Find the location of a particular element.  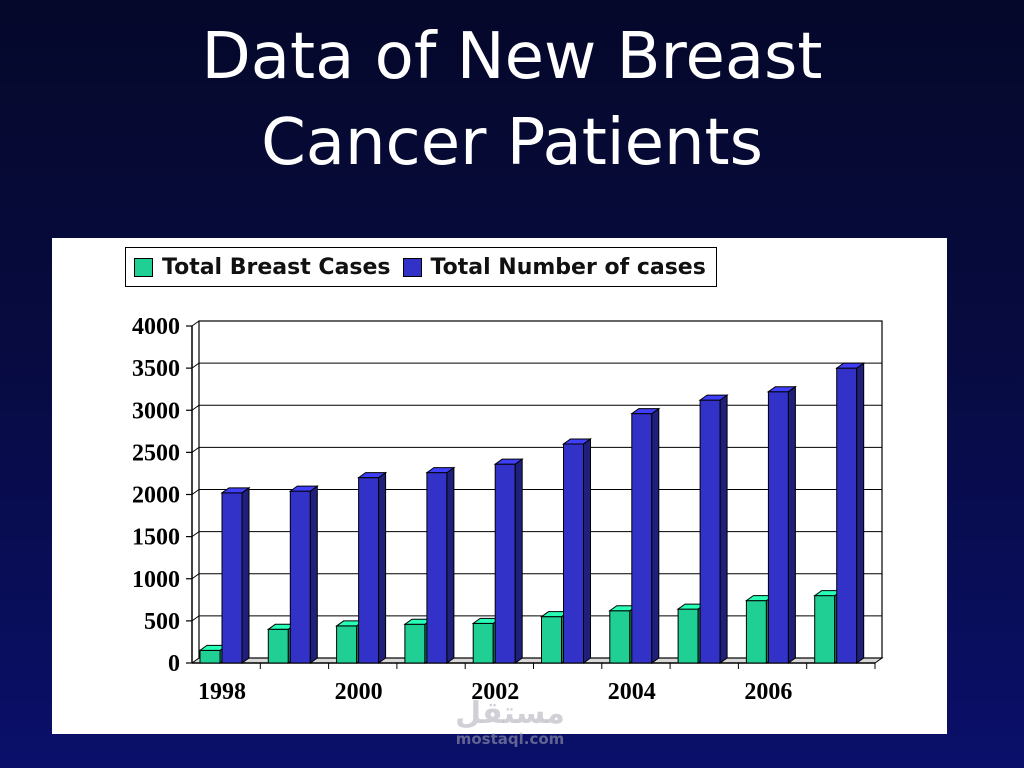

chart-legend: Total Breast Cases Total Number of cases is located at coordinates (421, 267).